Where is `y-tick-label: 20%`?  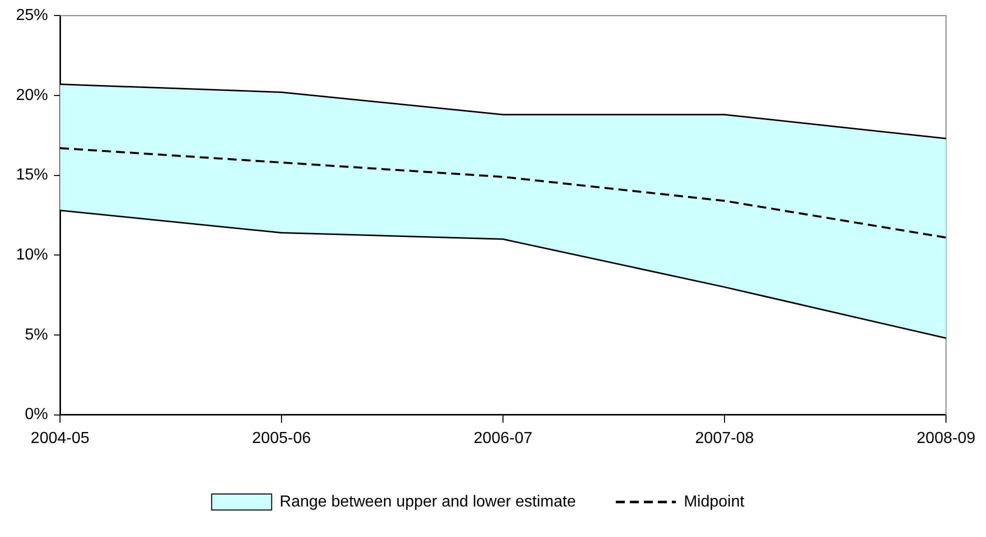 y-tick-label: 20% is located at coordinates (32, 95).